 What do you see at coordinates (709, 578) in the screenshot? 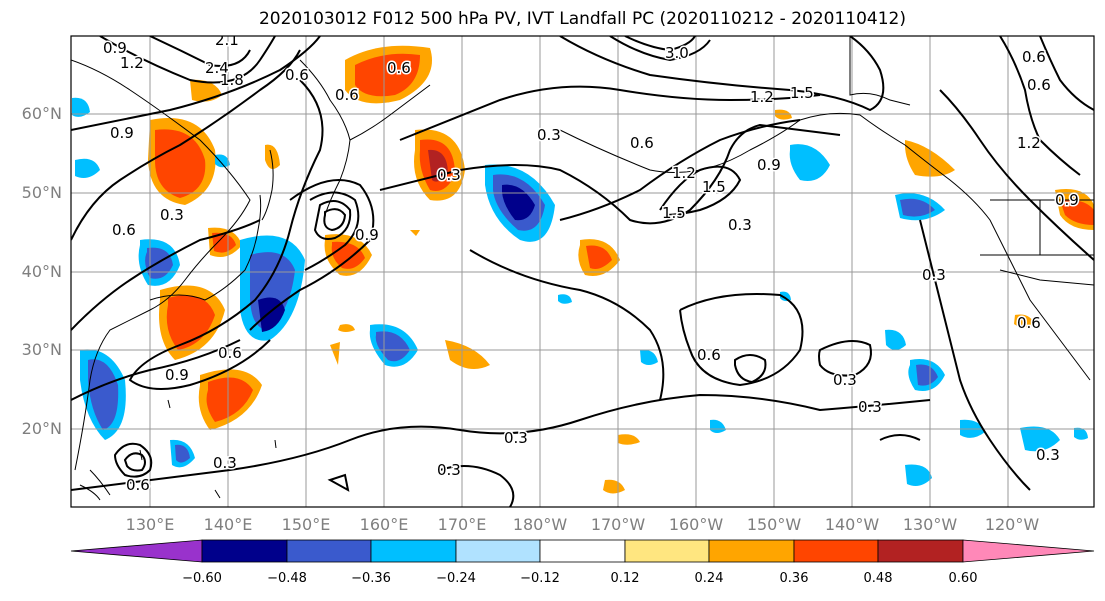
I see `colorbar-tick-label: 0.24` at bounding box center [709, 578].